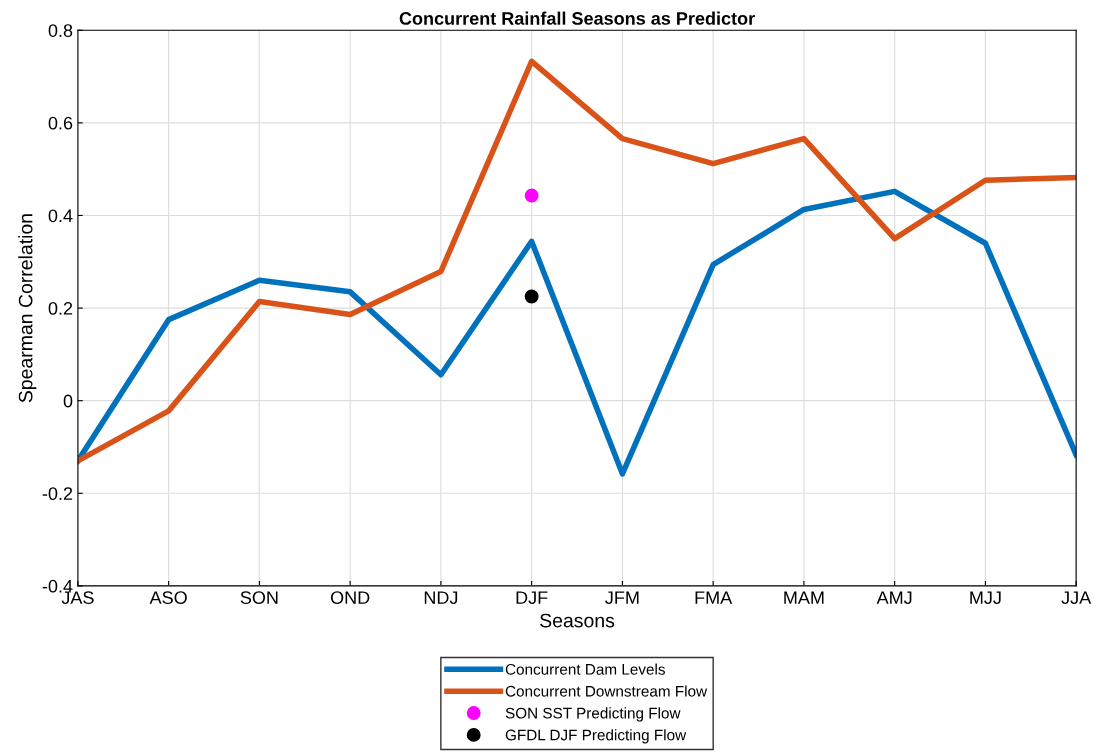 The width and height of the screenshot is (1097, 756). What do you see at coordinates (68, 401) in the screenshot?
I see `y-tick-label: 0` at bounding box center [68, 401].